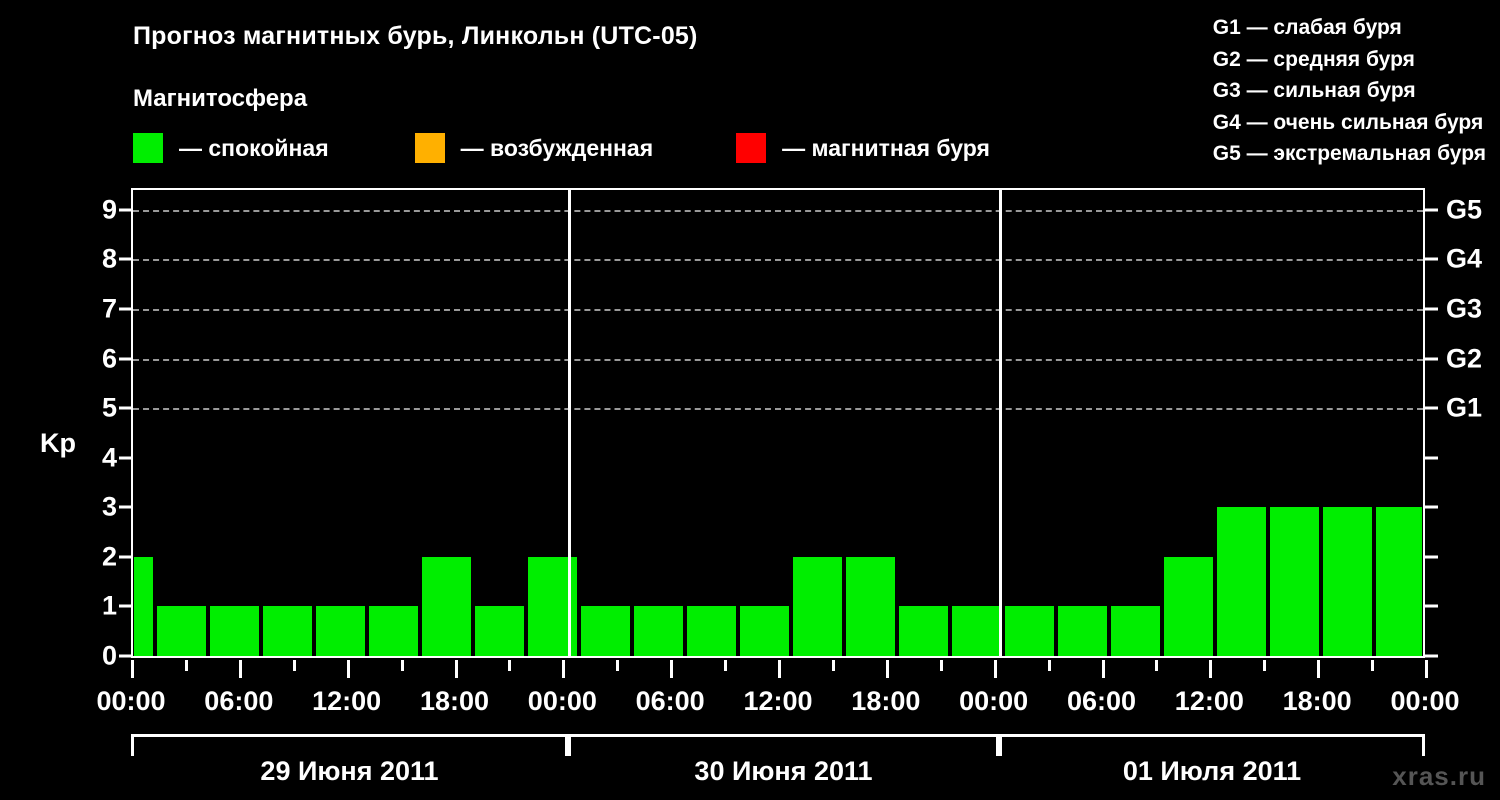 Image resolution: width=1500 pixels, height=800 pixels. Describe the element at coordinates (220, 98) in the screenshot. I see `magnetosphere-heading: Магнитосфера` at that location.